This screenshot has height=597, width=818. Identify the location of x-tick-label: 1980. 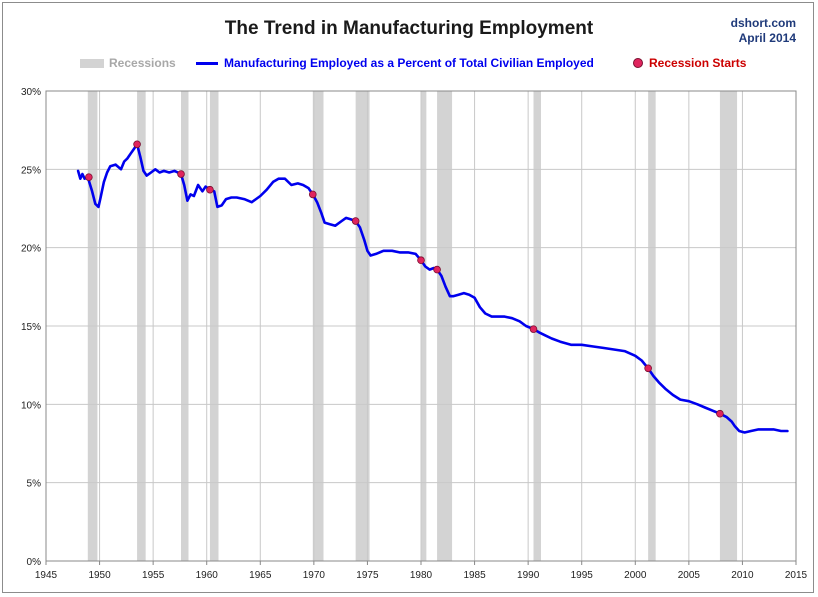
(421, 575).